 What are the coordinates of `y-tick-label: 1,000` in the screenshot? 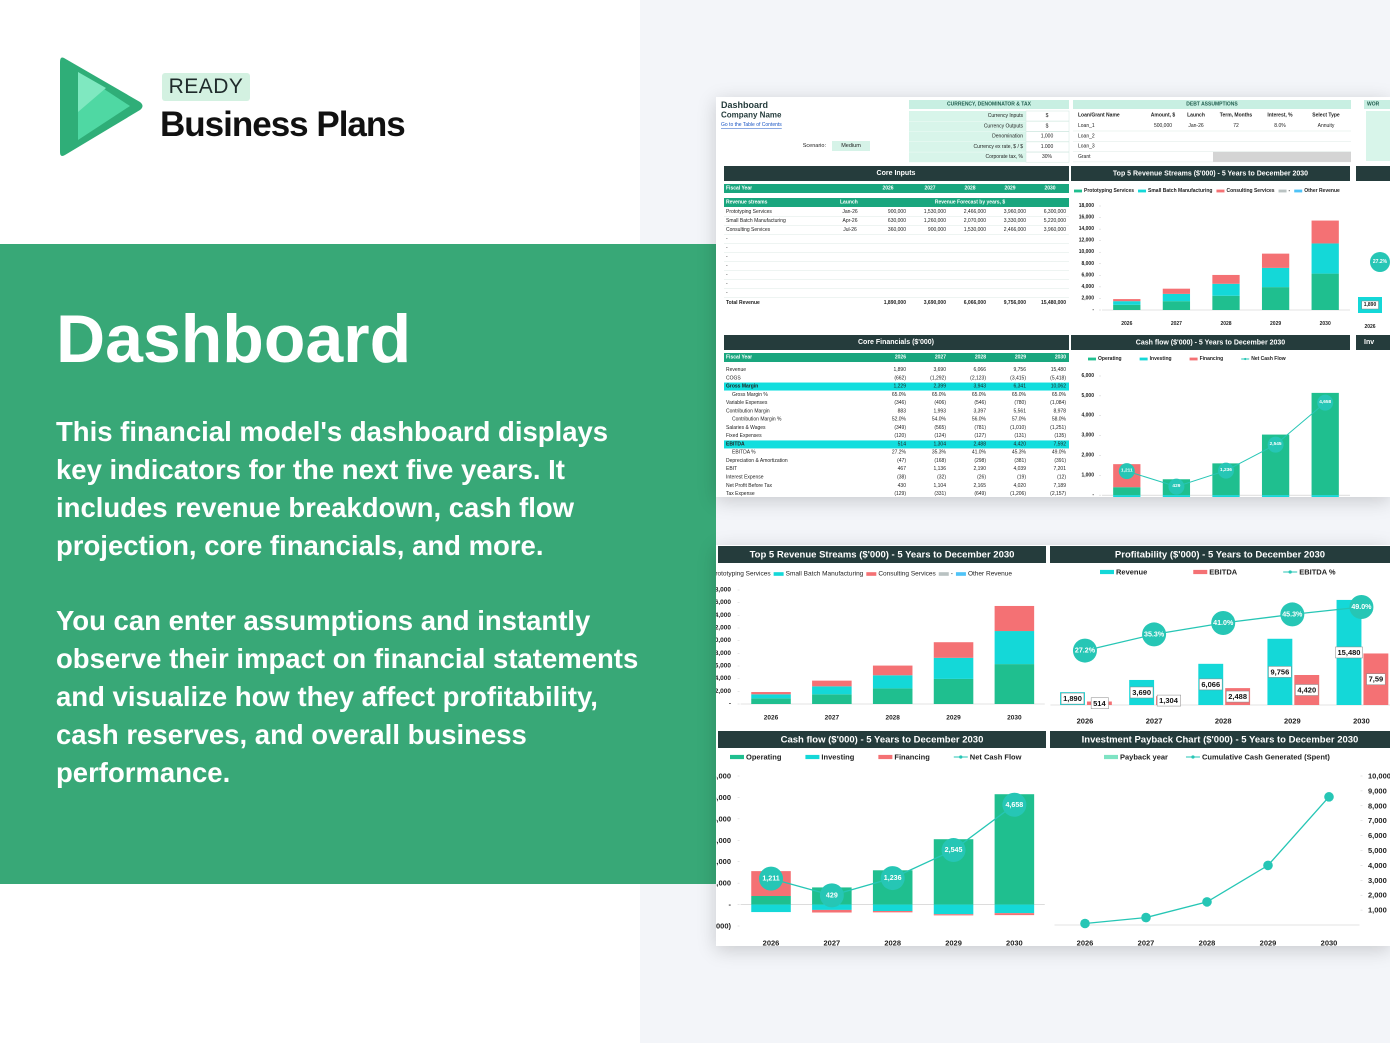 It's located at (723, 883).